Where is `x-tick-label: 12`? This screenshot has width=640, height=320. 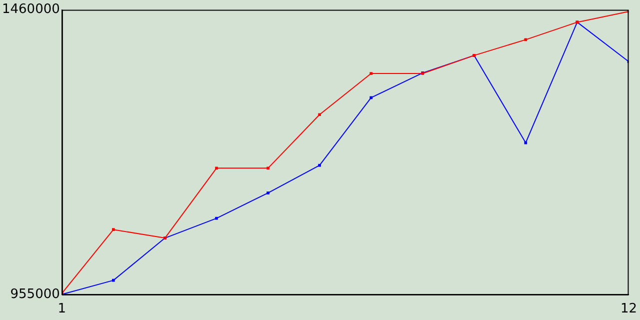 x-tick-label: 12 is located at coordinates (628, 309).